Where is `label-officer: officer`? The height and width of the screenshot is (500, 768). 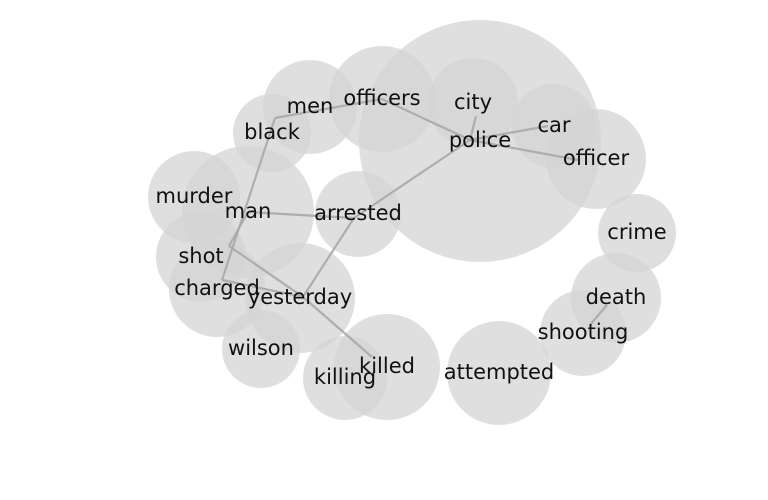
label-officer: officer is located at coordinates (596, 158).